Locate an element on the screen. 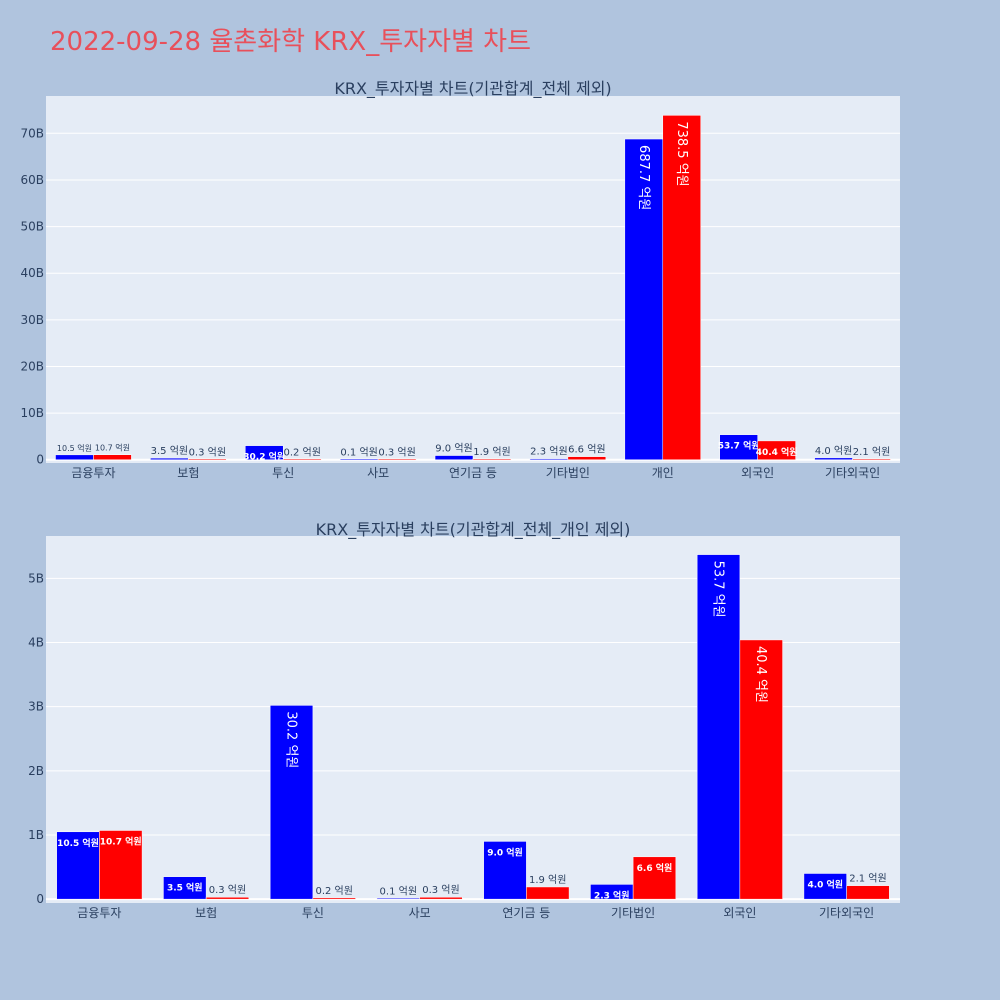 This screenshot has height=1000, width=1000. data-label: 687.7 억원 is located at coordinates (643, 177).